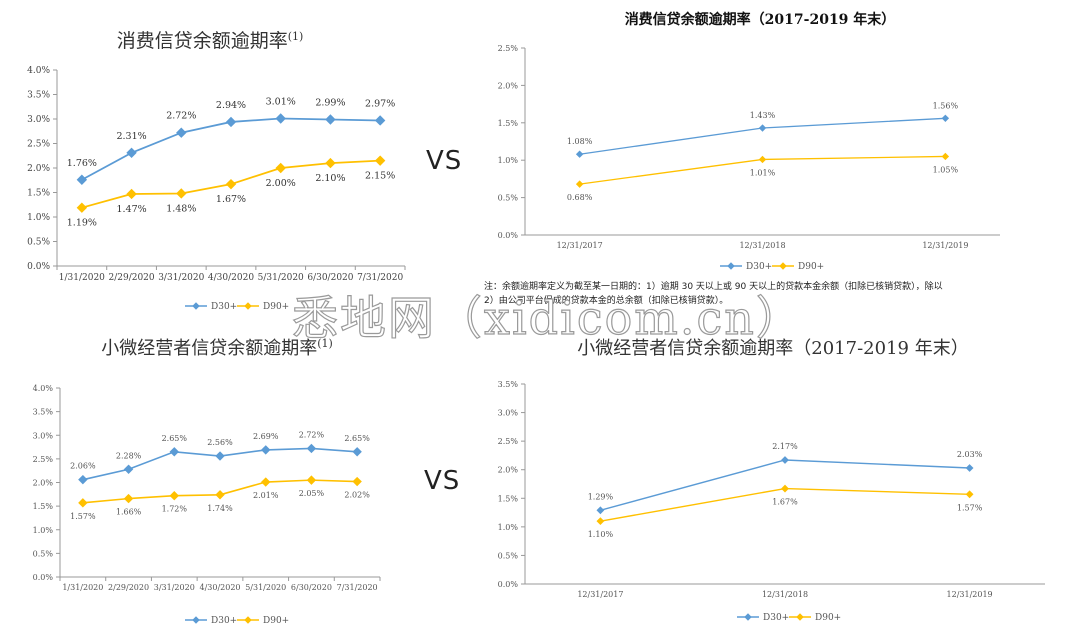  What do you see at coordinates (606, 301) in the screenshot?
I see `footnote-line-2: 2）由公司平台促成的贷款本金的总余额（扣除已核销贷款）。` at bounding box center [606, 301].